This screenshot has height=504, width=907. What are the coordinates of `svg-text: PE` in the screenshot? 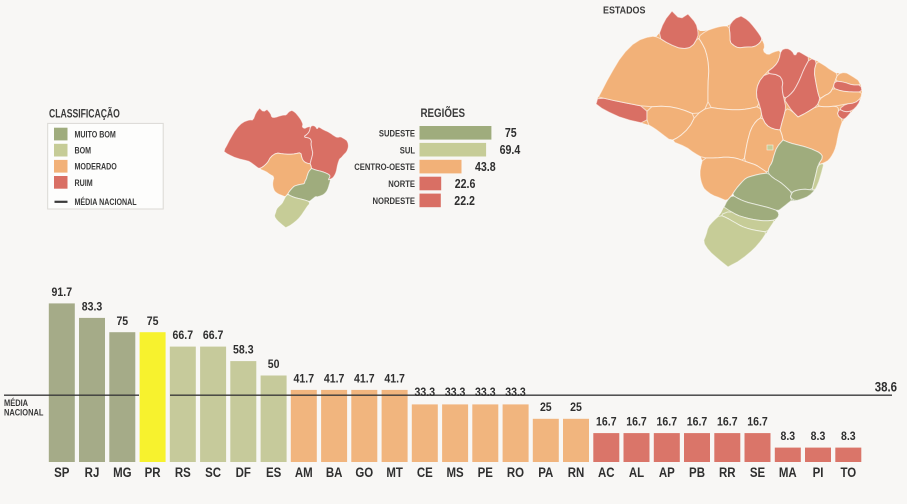 It's located at (485, 472).